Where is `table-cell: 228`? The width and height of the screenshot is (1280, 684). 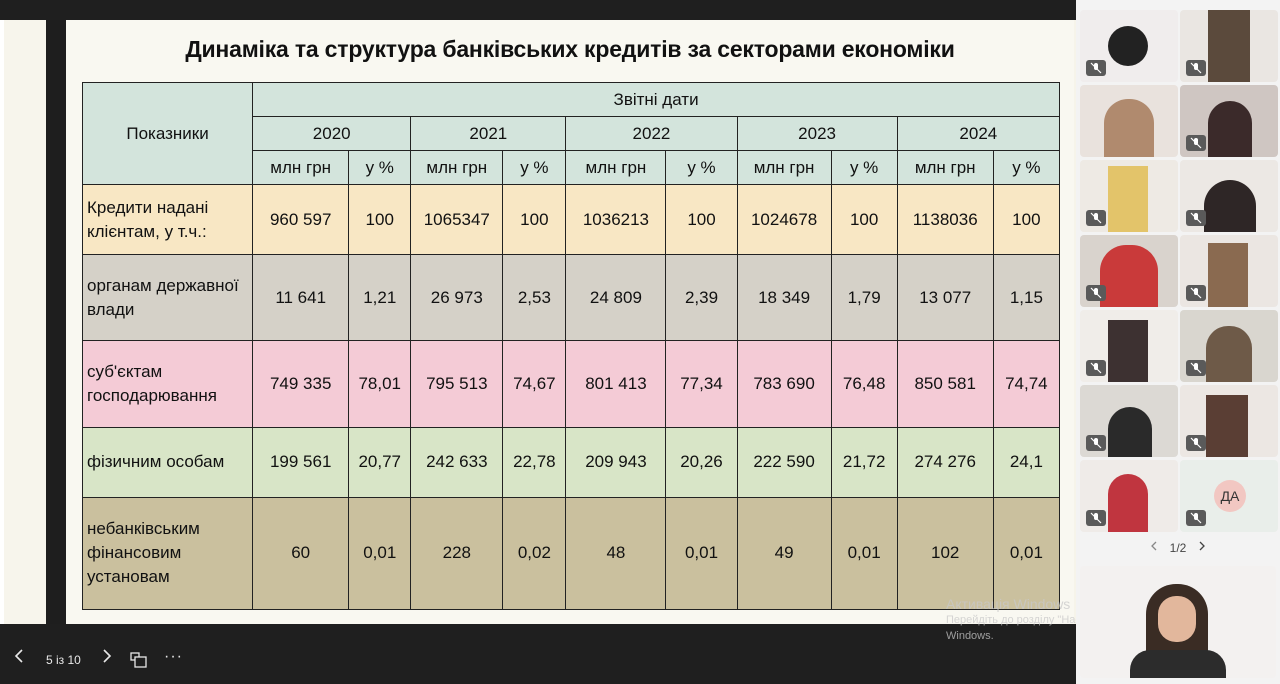 table-cell: 228 is located at coordinates (457, 553).